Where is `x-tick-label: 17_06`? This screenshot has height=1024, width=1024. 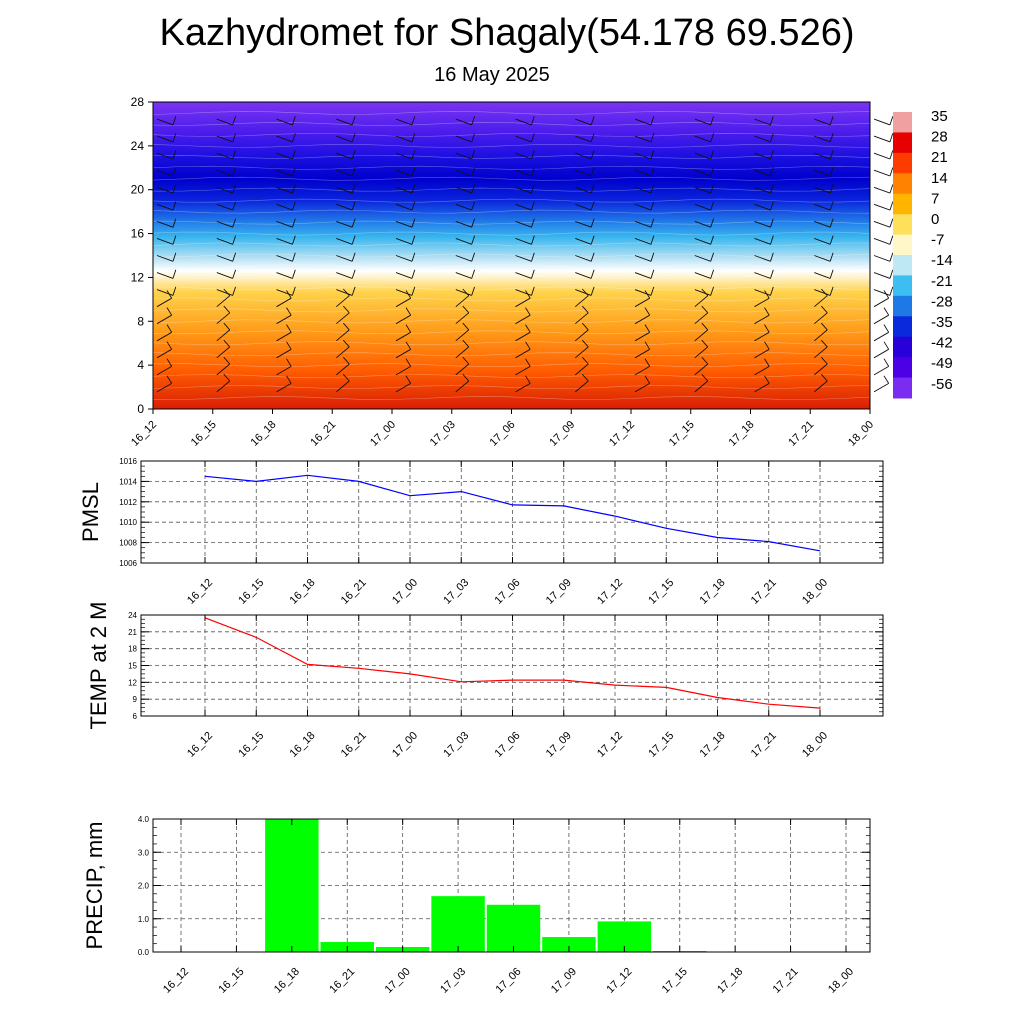 x-tick-label: 17_06 is located at coordinates (503, 434).